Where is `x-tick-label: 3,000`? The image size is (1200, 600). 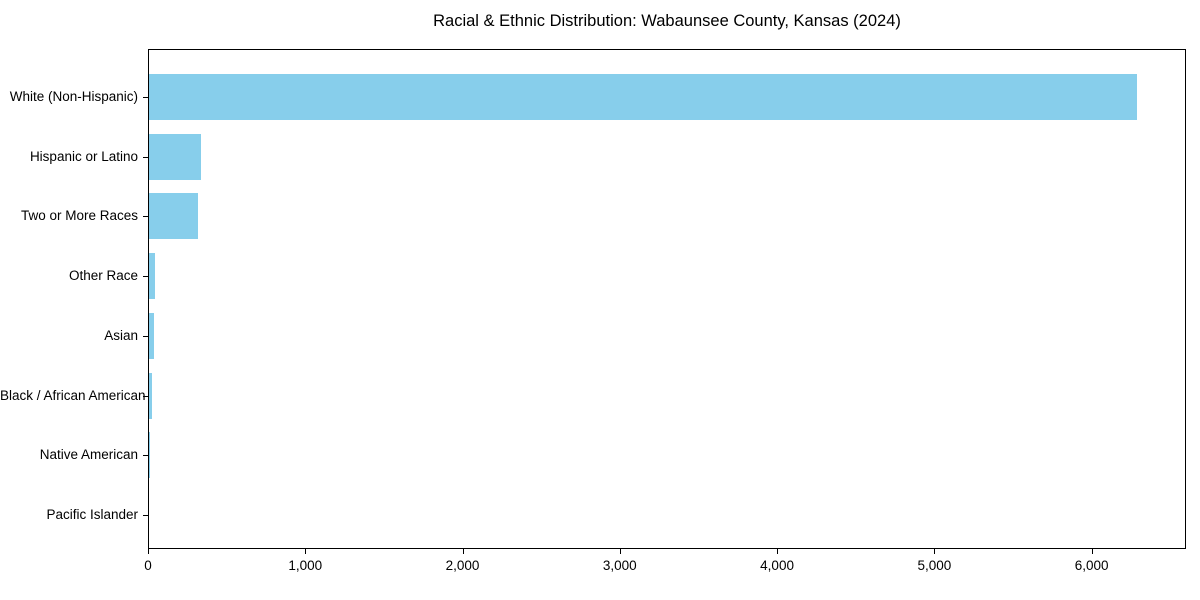 x-tick-label: 3,000 is located at coordinates (619, 565).